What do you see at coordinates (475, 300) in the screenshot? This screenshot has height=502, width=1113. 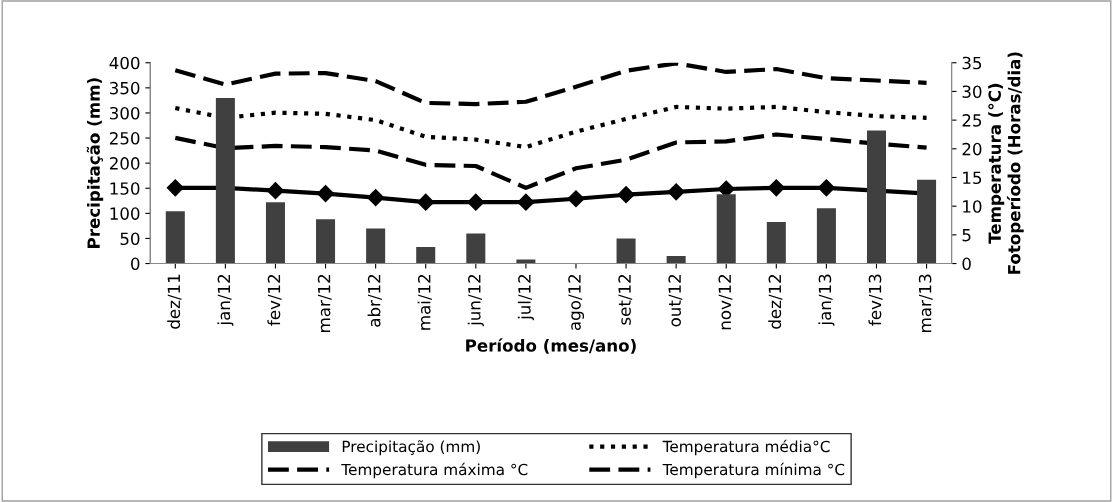 I see `x-tick-label: jun/12` at bounding box center [475, 300].